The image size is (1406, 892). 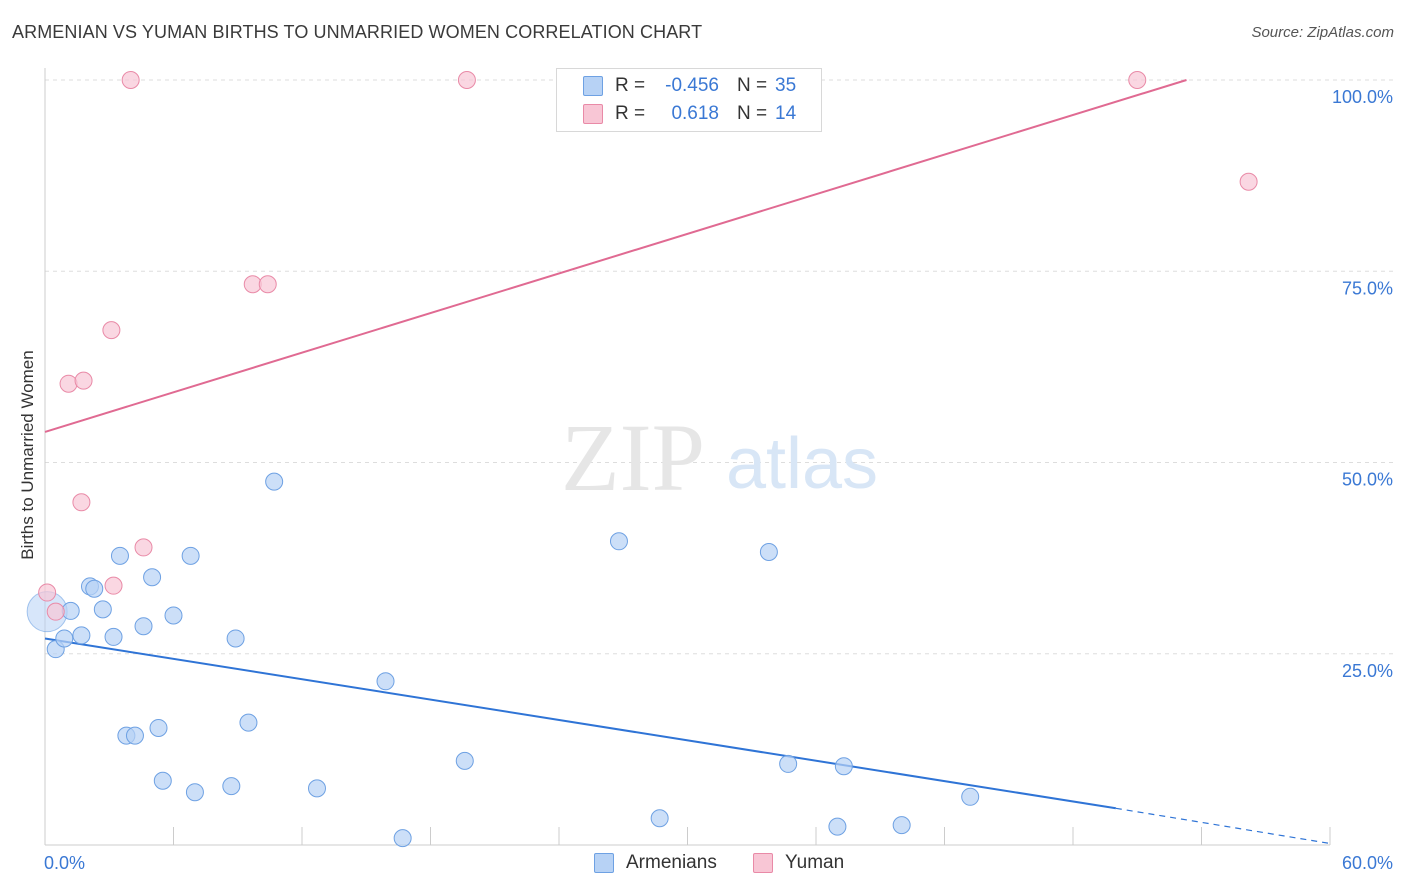 What do you see at coordinates (719, 457) in the screenshot?
I see `watermark: ZIP atlas` at bounding box center [719, 457].